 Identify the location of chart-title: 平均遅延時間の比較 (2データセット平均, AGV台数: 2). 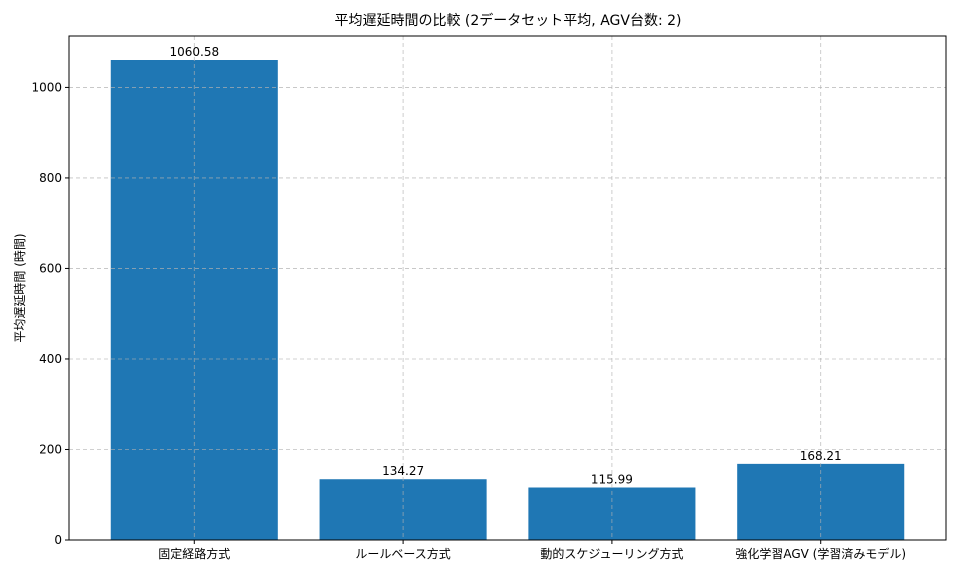
(507, 20).